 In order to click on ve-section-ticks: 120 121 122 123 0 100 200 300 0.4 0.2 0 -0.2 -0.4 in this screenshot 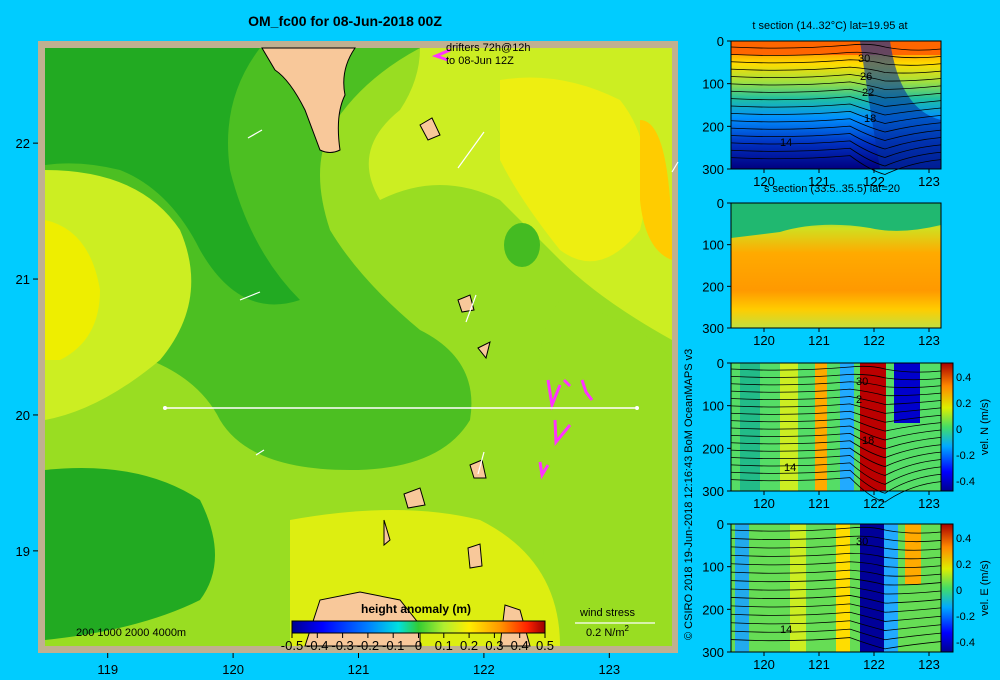, I will do `click(838, 594)`.